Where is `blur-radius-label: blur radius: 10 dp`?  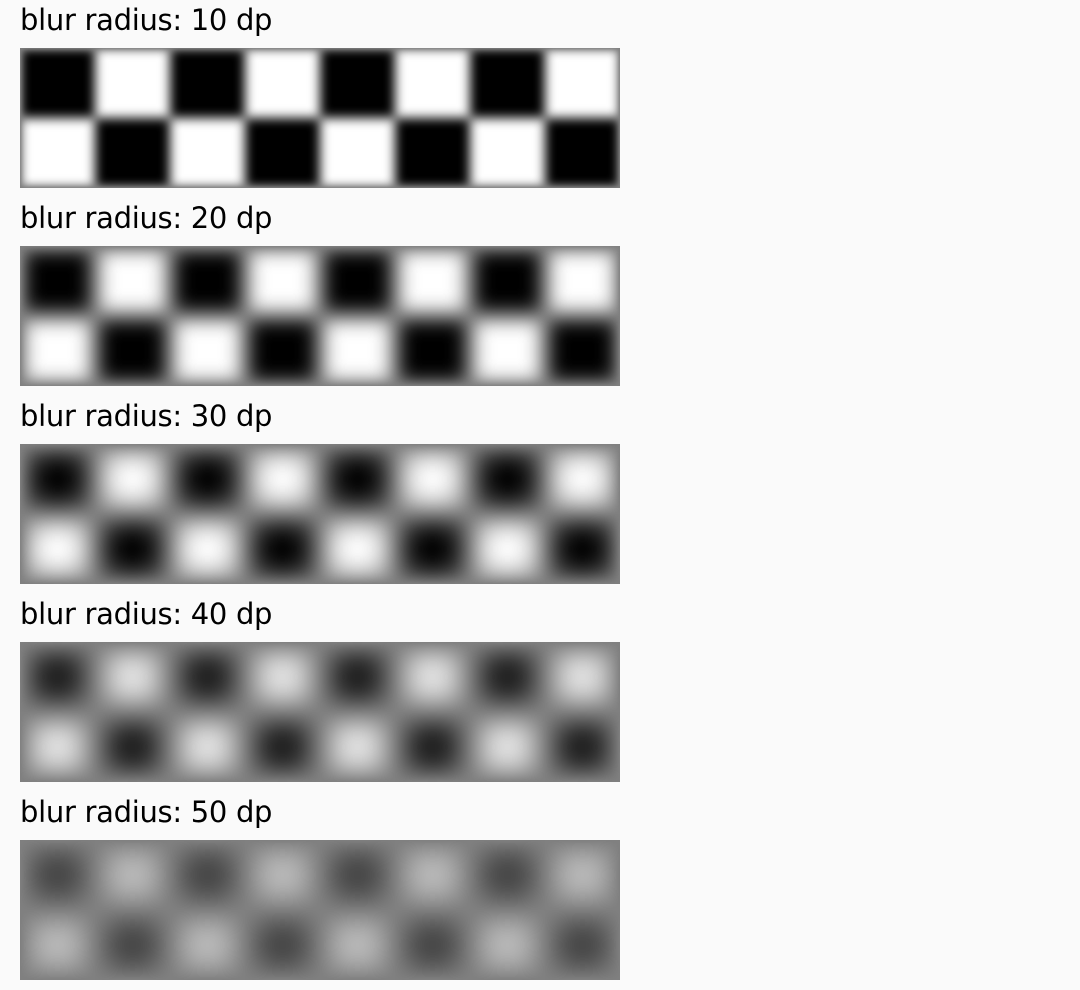 blur-radius-label: blur radius: 10 dp is located at coordinates (146, 20).